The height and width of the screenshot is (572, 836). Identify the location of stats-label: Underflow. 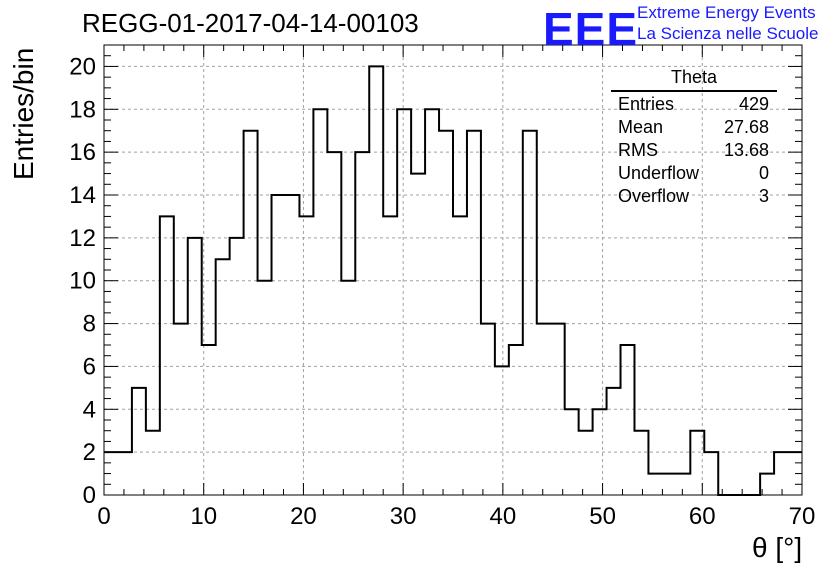
(659, 173).